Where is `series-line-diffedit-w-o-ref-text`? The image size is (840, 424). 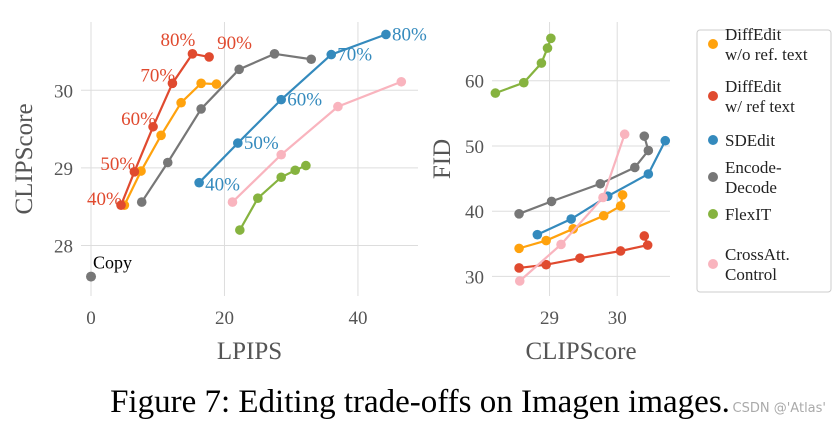 series-line-diffedit-w-o-ref-text is located at coordinates (170, 144).